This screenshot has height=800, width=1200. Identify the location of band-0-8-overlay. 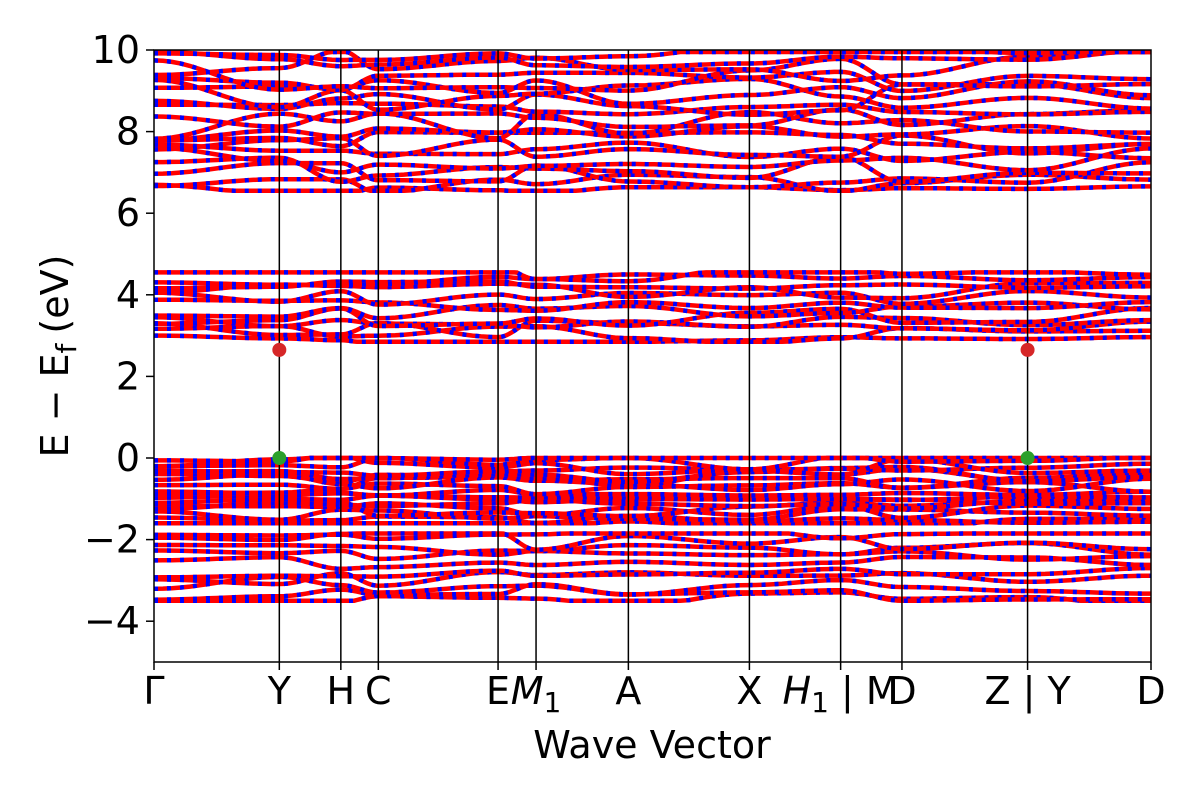
(652, 133).